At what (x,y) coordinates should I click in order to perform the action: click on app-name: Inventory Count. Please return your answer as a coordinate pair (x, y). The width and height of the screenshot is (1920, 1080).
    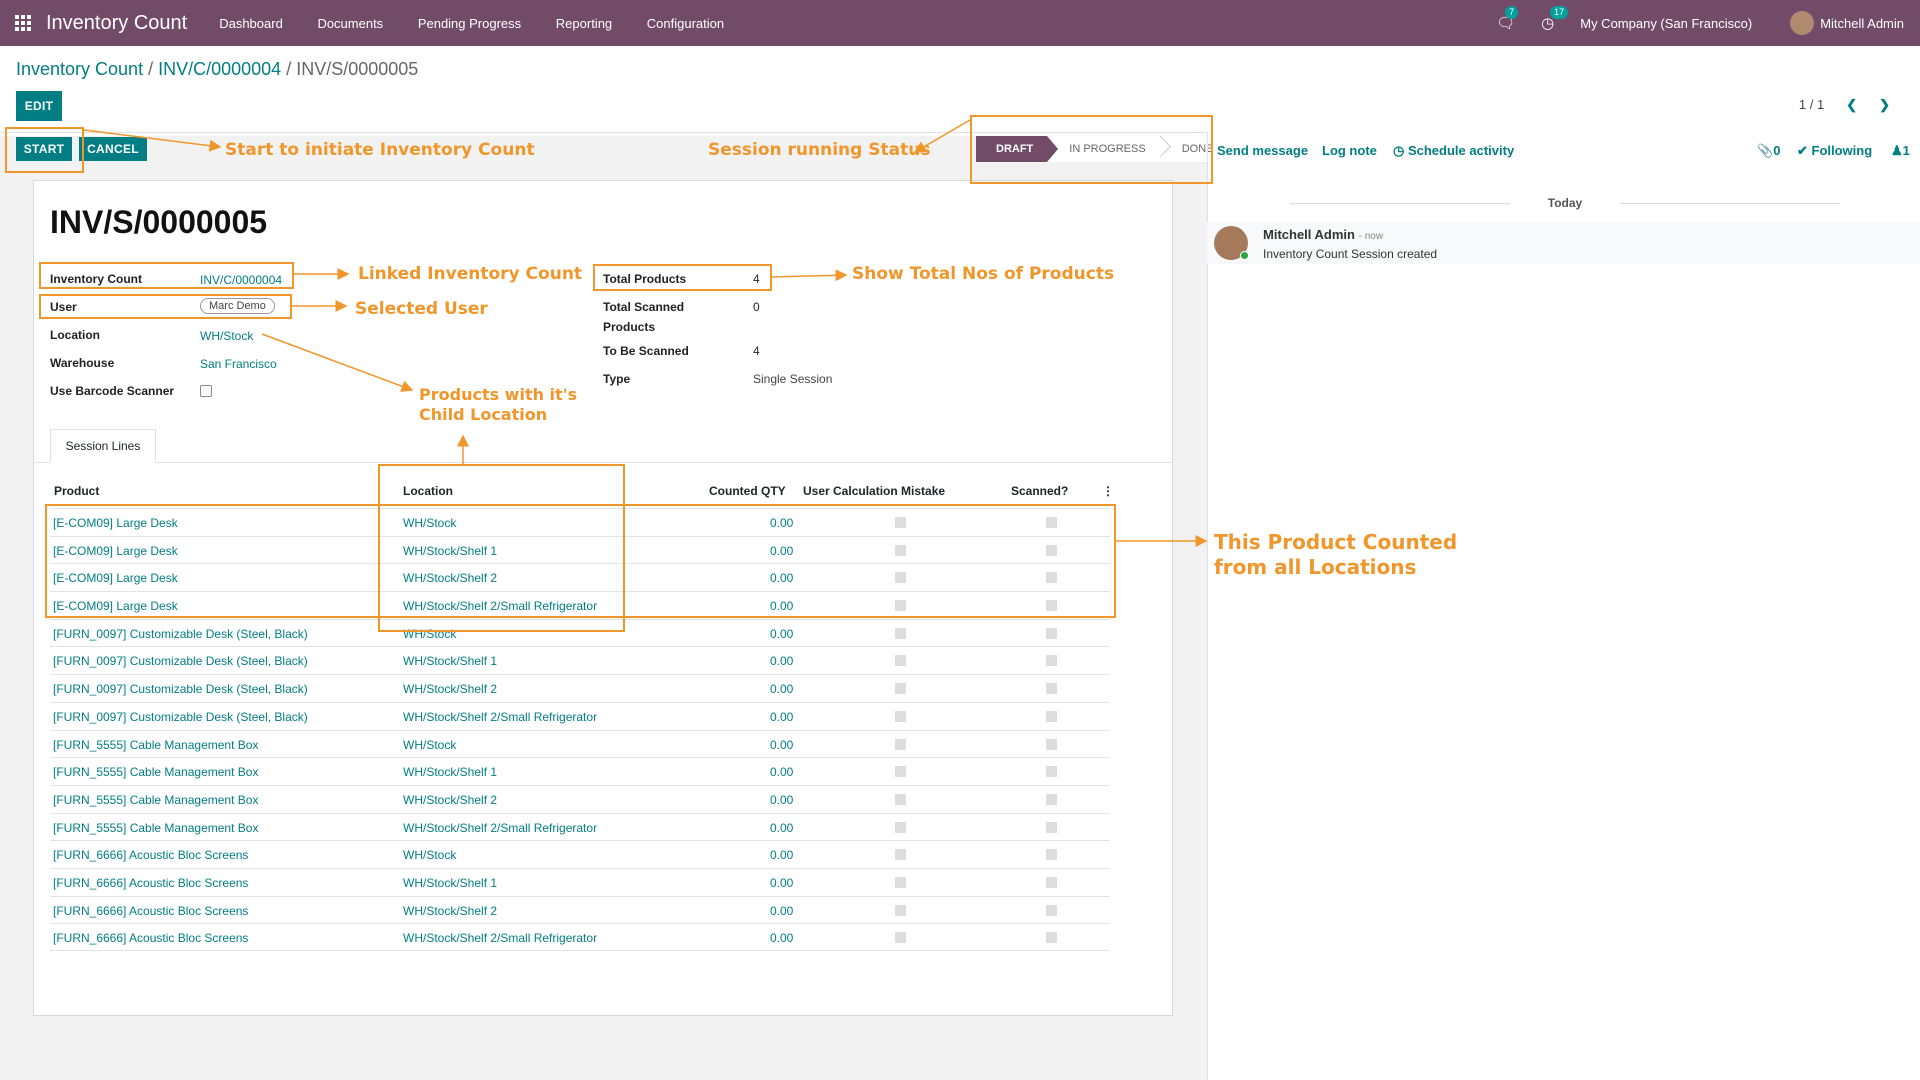
    Looking at the image, I should click on (117, 22).